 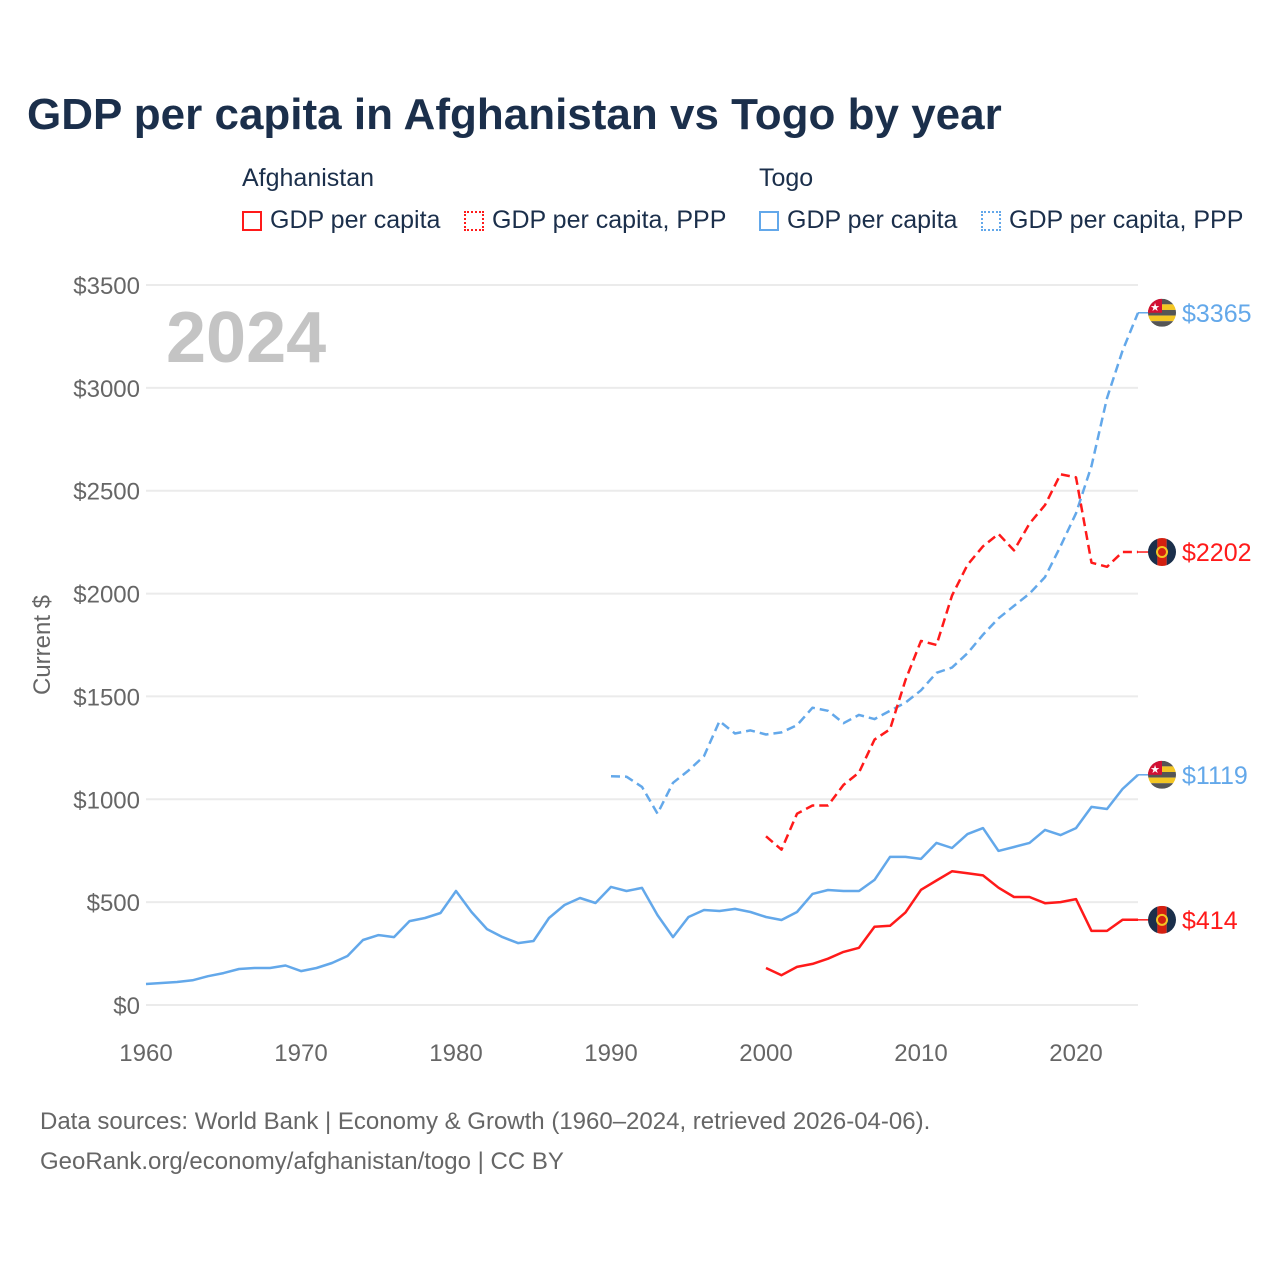 What do you see at coordinates (1217, 553) in the screenshot?
I see `end-value-label: $2202` at bounding box center [1217, 553].